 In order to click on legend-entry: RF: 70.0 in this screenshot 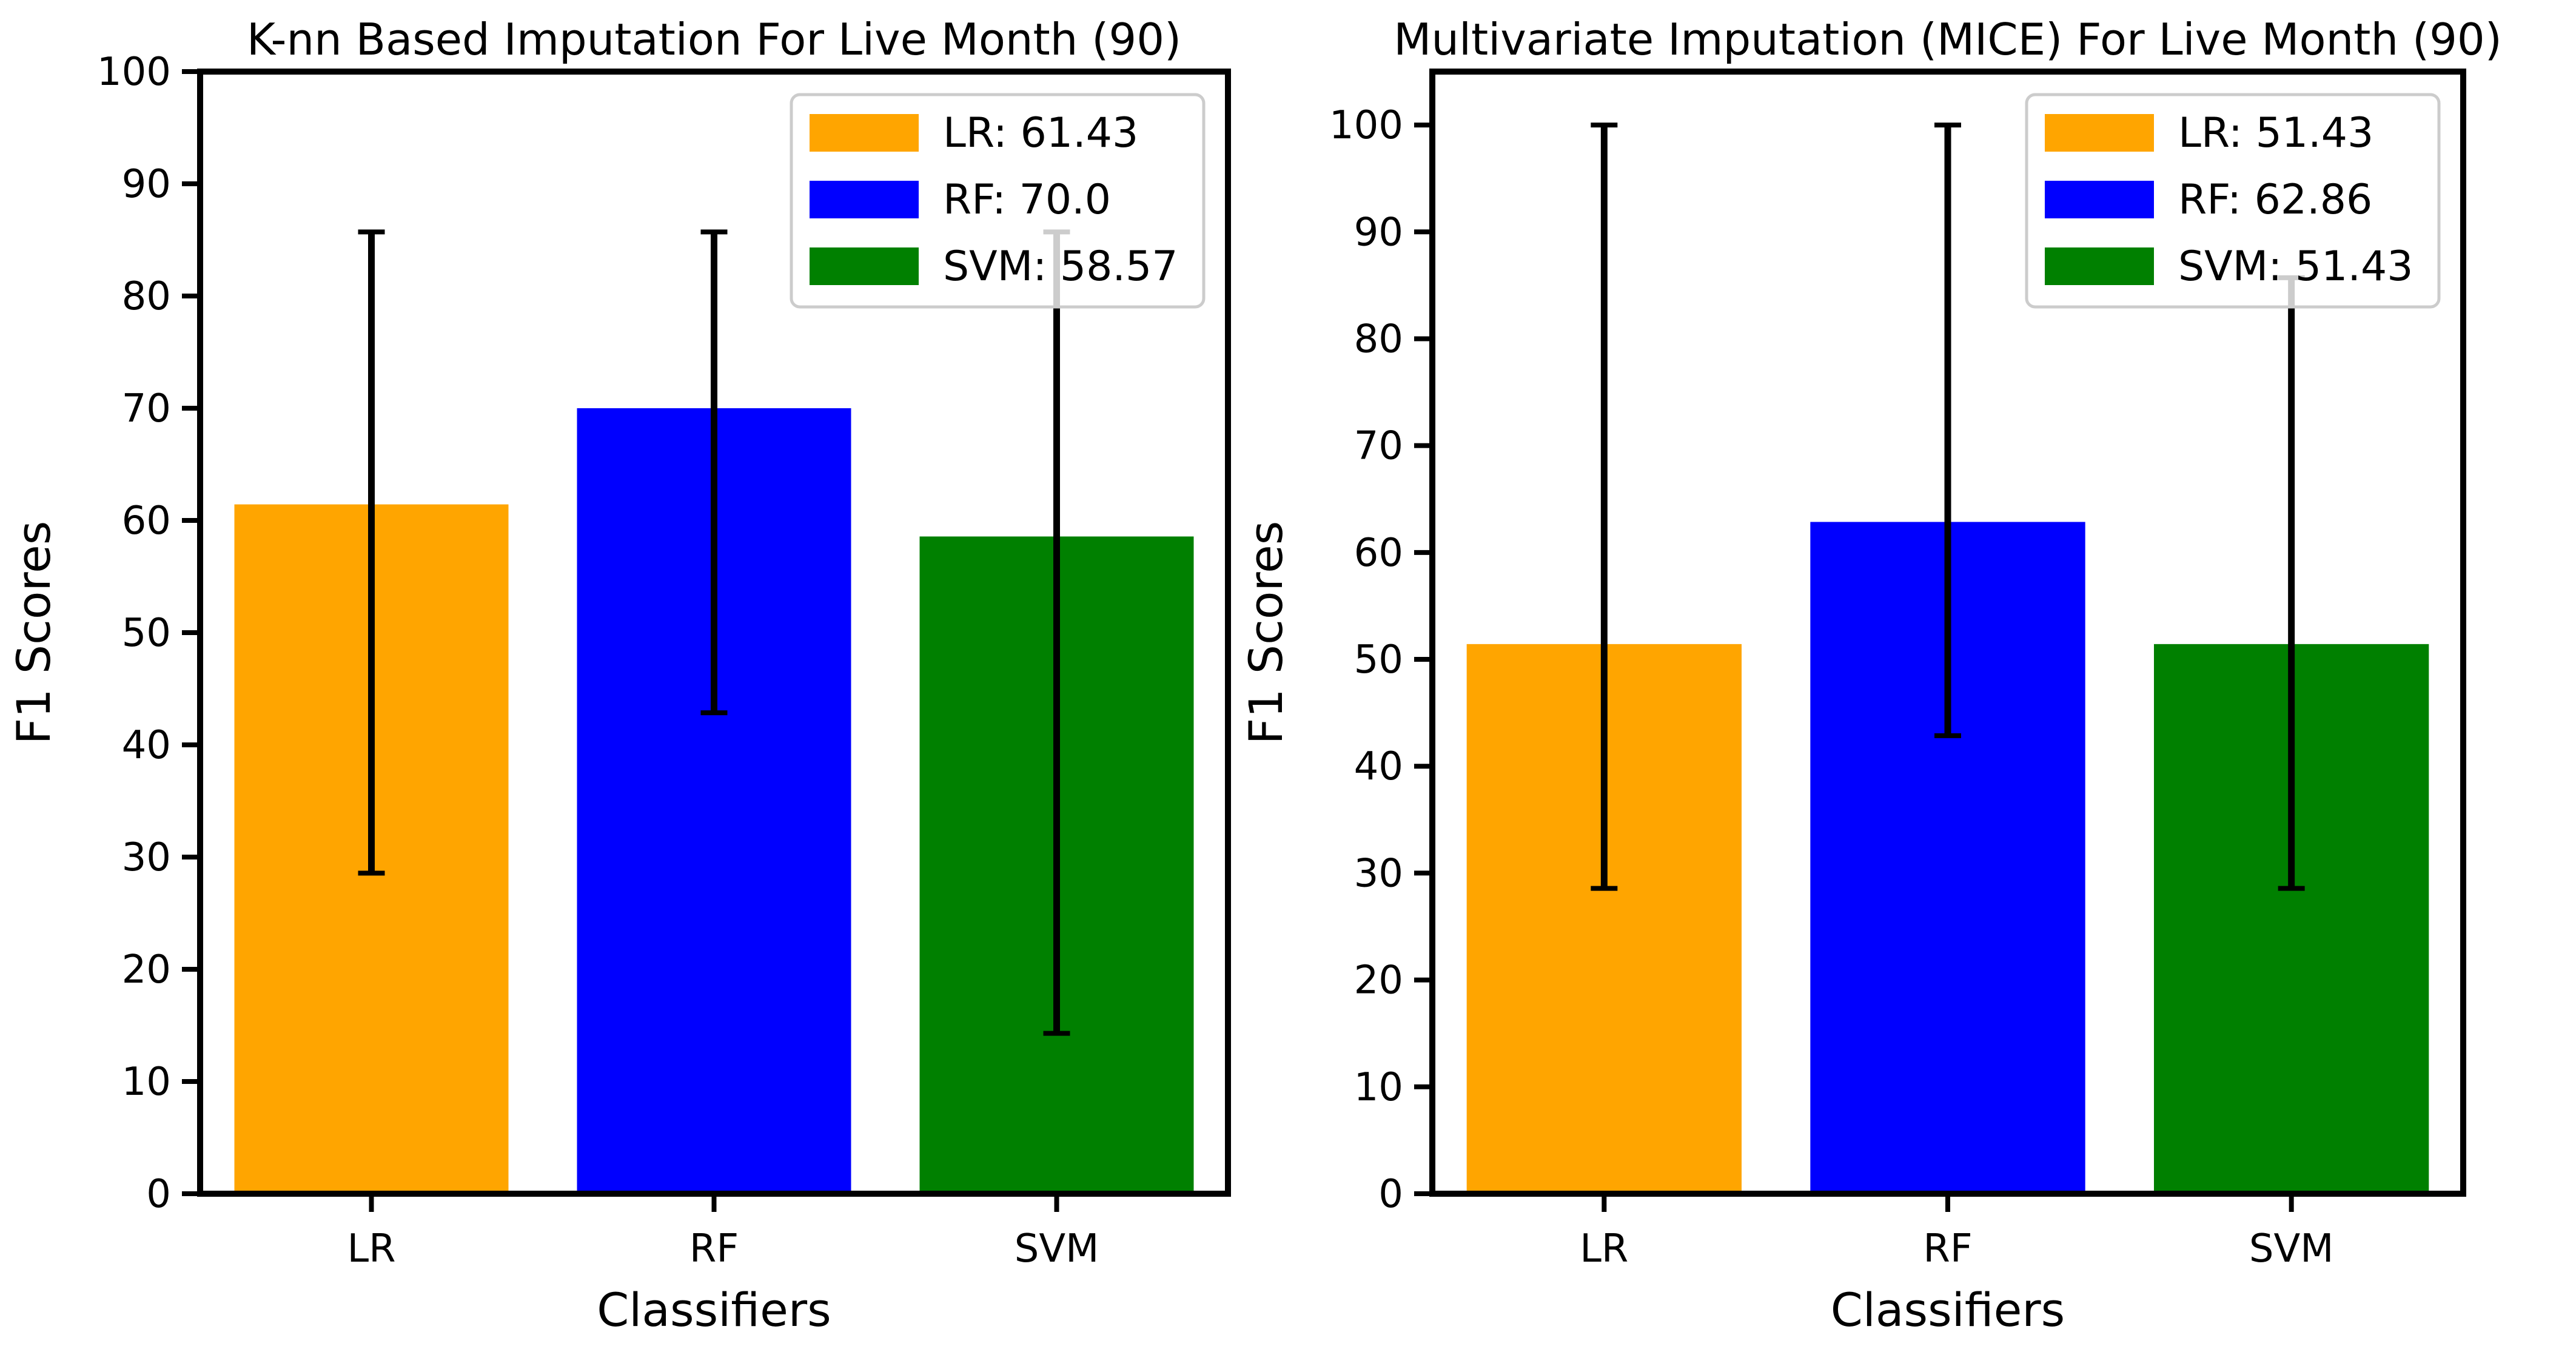, I will do `click(1027, 200)`.